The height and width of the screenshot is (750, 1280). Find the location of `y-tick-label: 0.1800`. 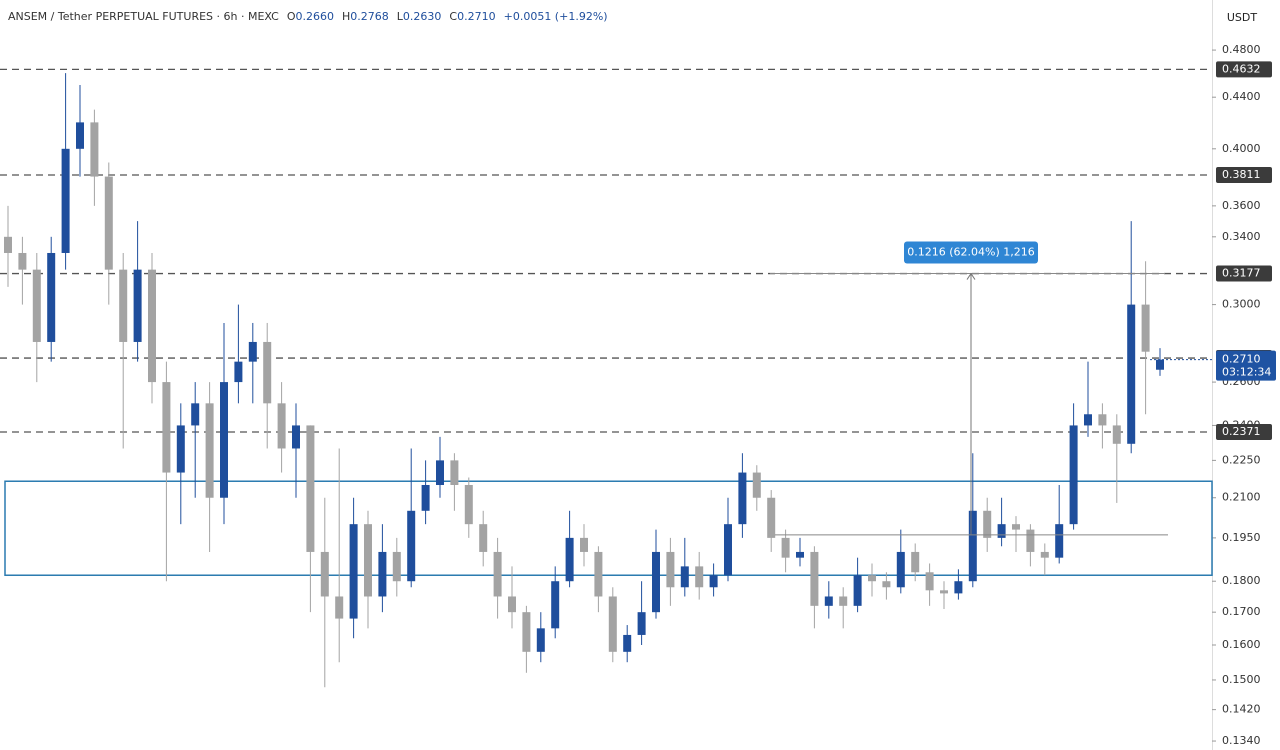

y-tick-label: 0.1800 is located at coordinates (1241, 580).